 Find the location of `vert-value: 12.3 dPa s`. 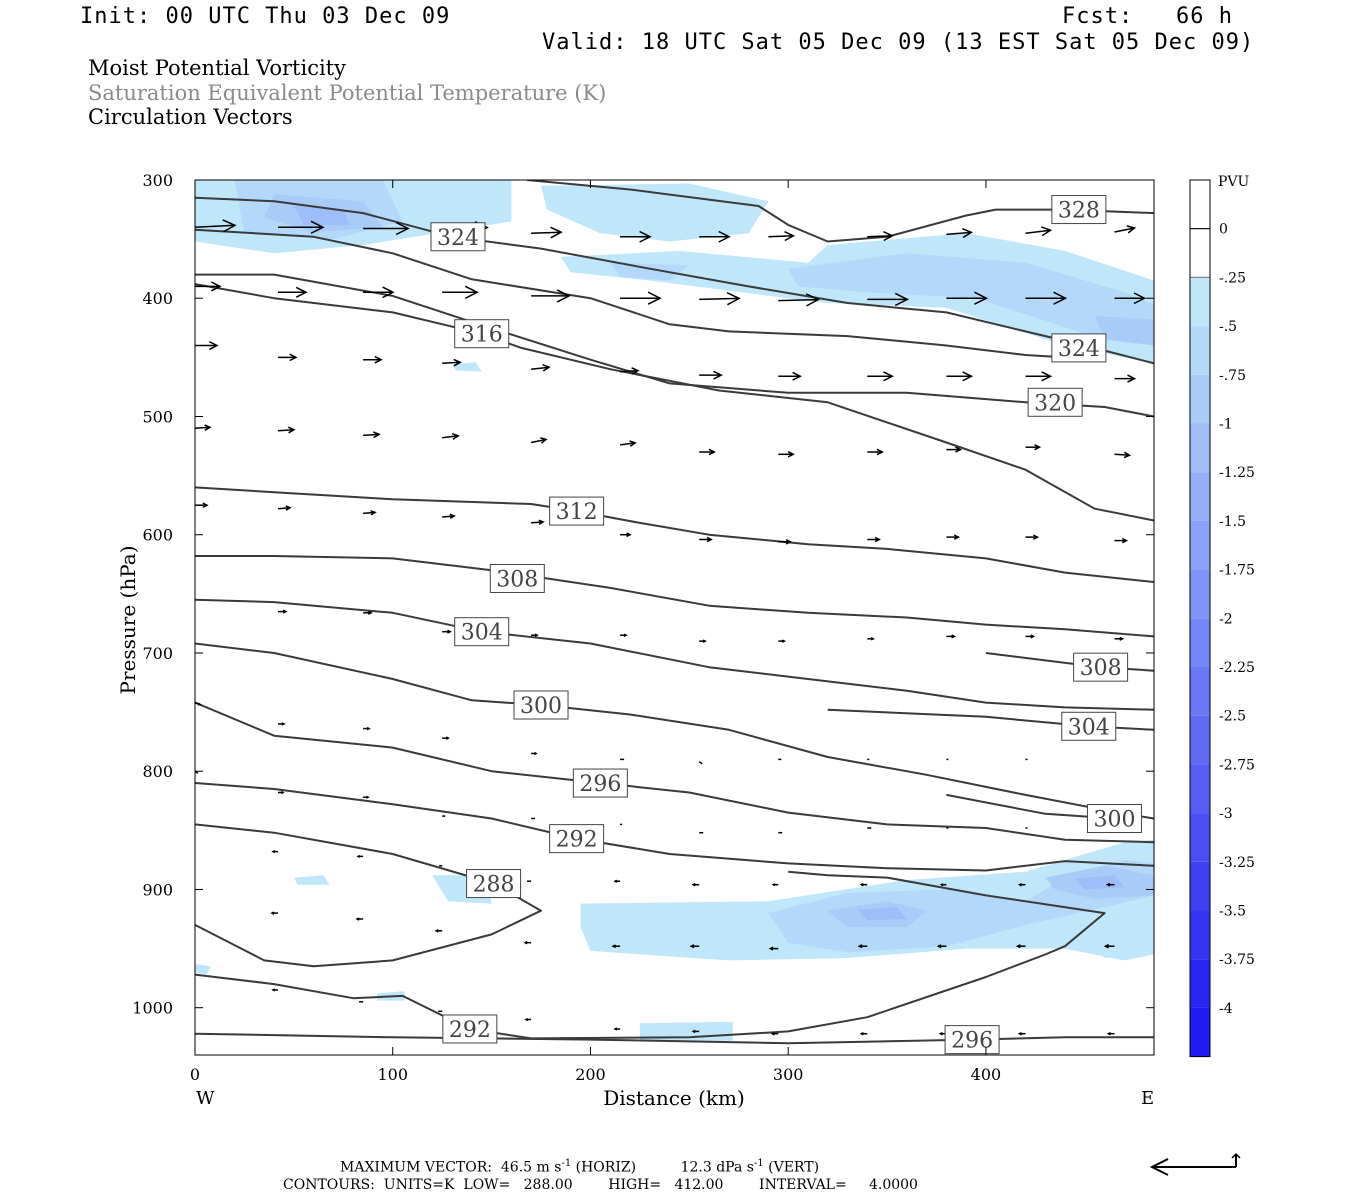

vert-value: 12.3 dPa s is located at coordinates (717, 1167).